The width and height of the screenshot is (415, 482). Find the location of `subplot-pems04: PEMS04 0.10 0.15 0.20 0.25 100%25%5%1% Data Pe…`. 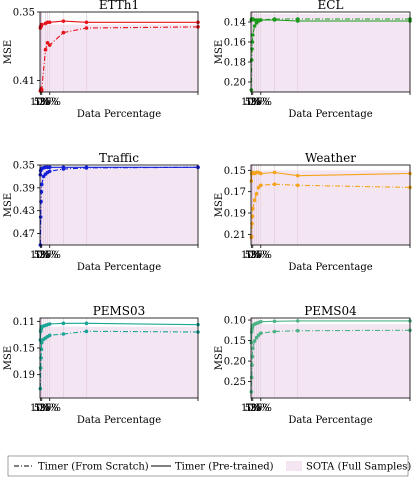

subplot-pems04: PEMS04 0.10 0.15 0.20 0.25 100%25%5%1% Data Pe… is located at coordinates (313, 365).